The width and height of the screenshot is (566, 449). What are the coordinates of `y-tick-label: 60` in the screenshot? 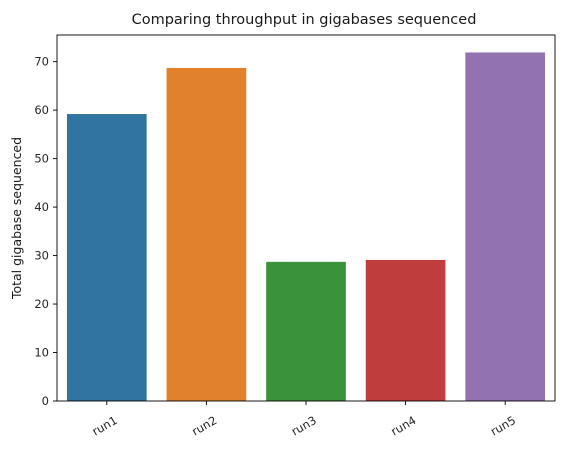 It's located at (41, 110).